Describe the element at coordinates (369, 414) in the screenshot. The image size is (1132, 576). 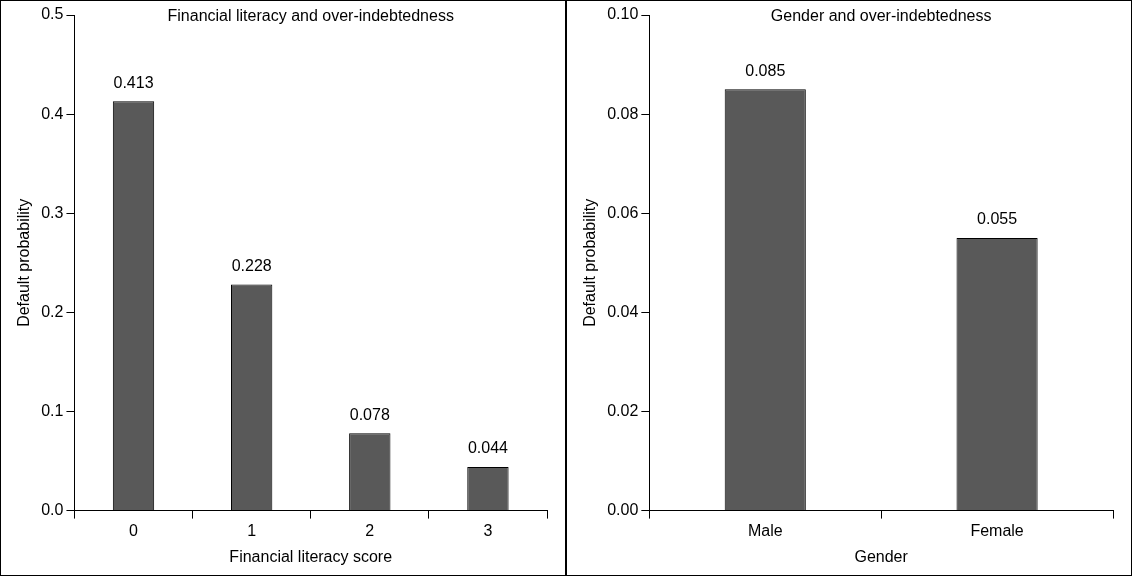
I see `data-label: 0.078` at that location.